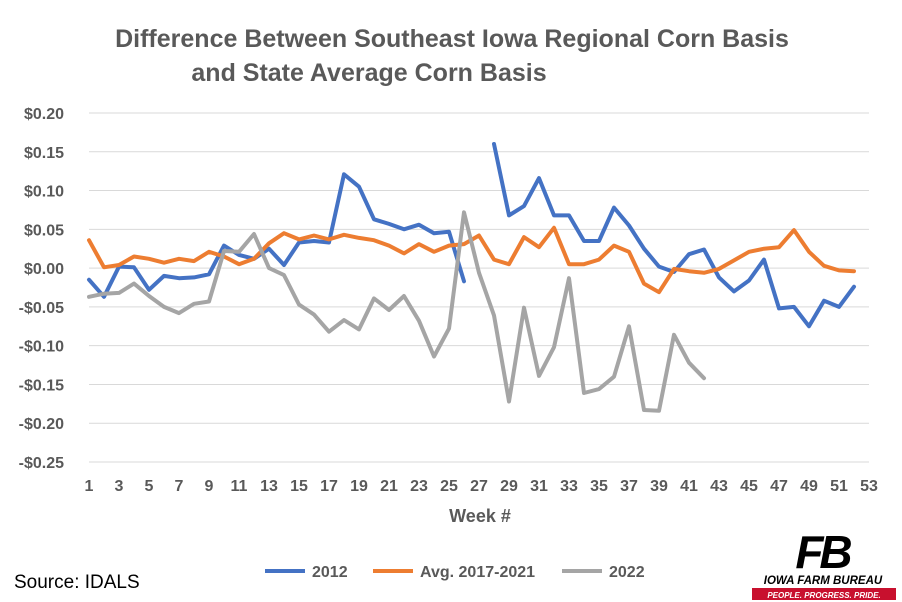 Image resolution: width=902 pixels, height=602 pixels. What do you see at coordinates (44, 153) in the screenshot?
I see `y-tick-label: $0.15` at bounding box center [44, 153].